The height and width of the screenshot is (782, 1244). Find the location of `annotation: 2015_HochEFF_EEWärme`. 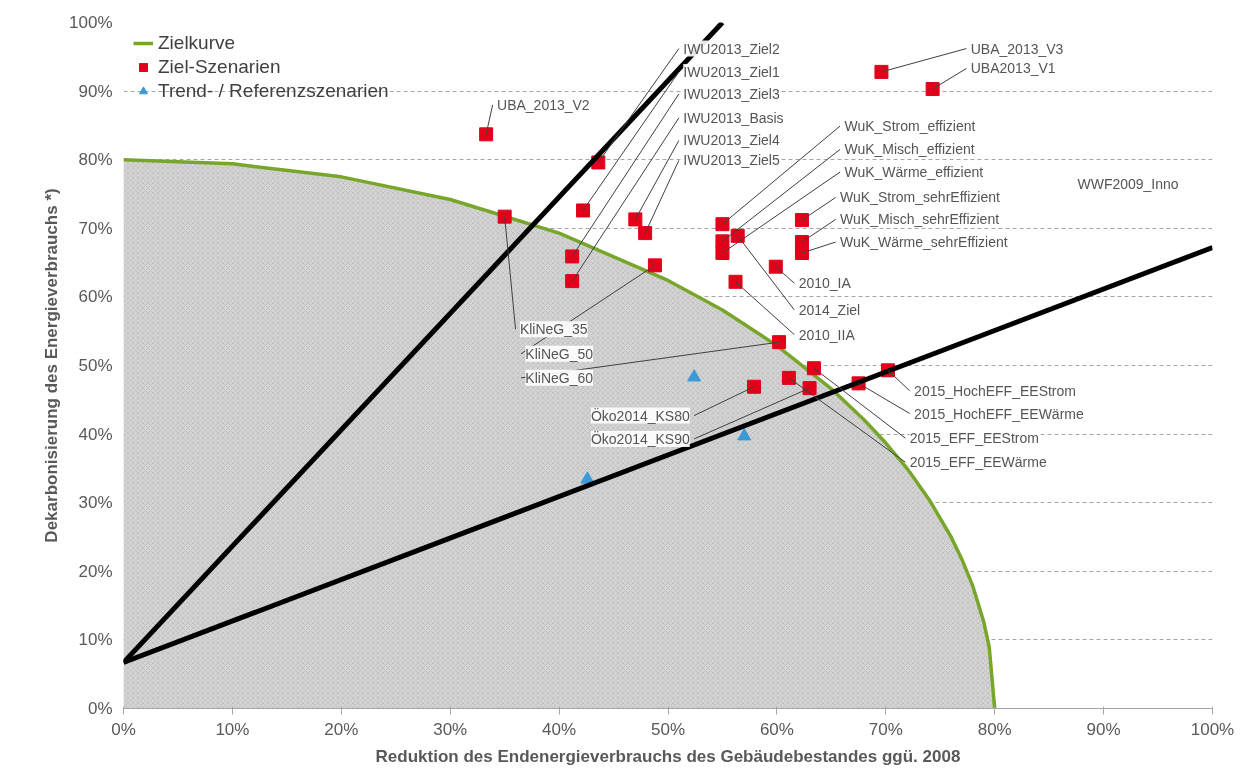

annotation: 2015_HochEFF_EEWärme is located at coordinates (999, 413).